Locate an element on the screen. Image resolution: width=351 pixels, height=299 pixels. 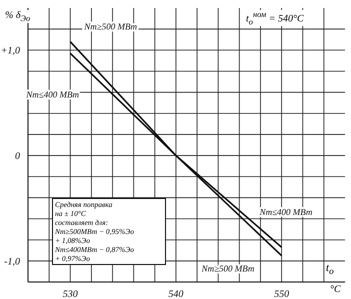
annotation: t$_{о}$$^{ном}$ = 540°C is located at coordinates (275, 18).